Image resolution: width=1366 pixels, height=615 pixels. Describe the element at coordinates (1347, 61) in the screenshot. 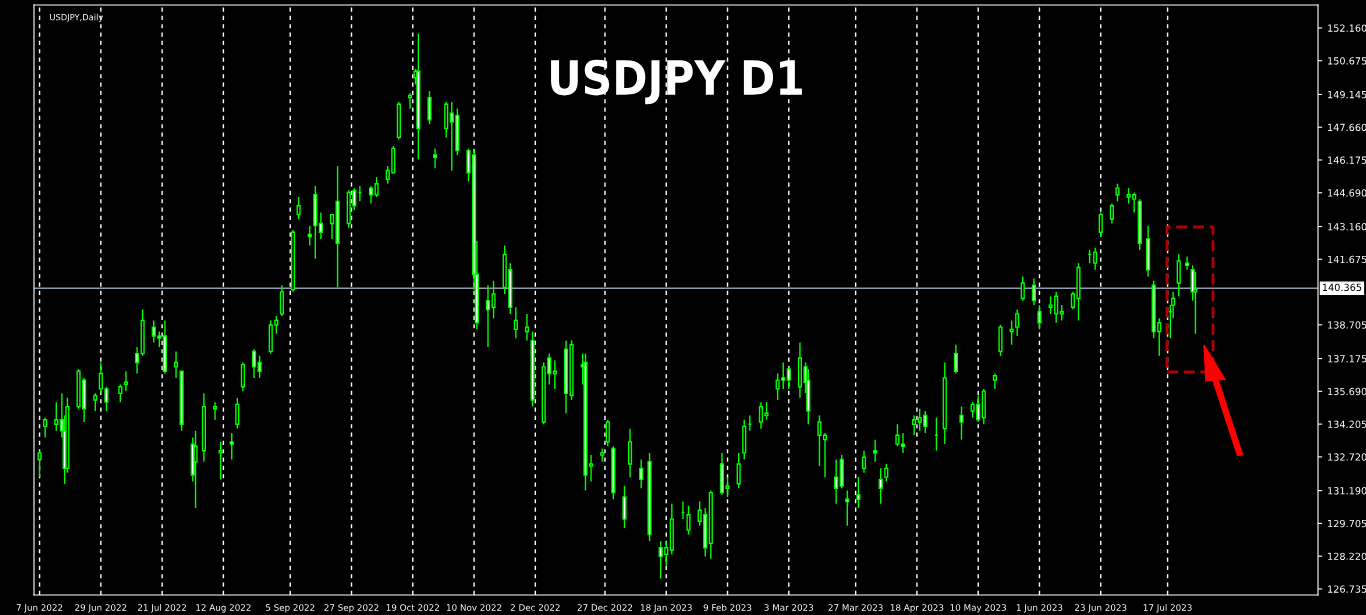

I see `y-tick-label: 150.675` at that location.